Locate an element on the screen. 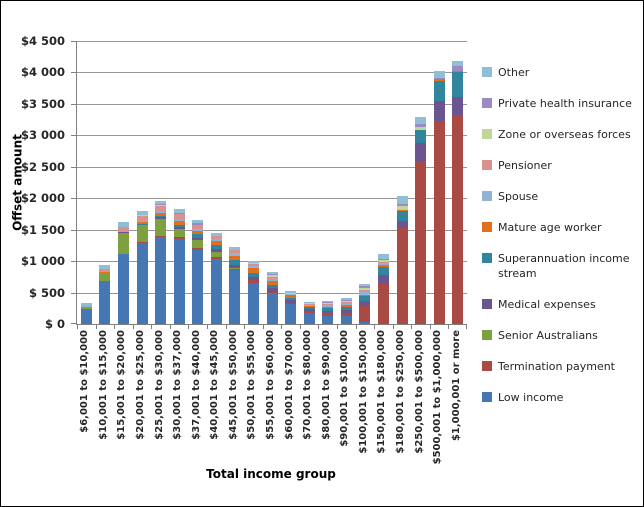  x-axis-tick-label: $50,001 to $55,000 is located at coordinates (252, 385).